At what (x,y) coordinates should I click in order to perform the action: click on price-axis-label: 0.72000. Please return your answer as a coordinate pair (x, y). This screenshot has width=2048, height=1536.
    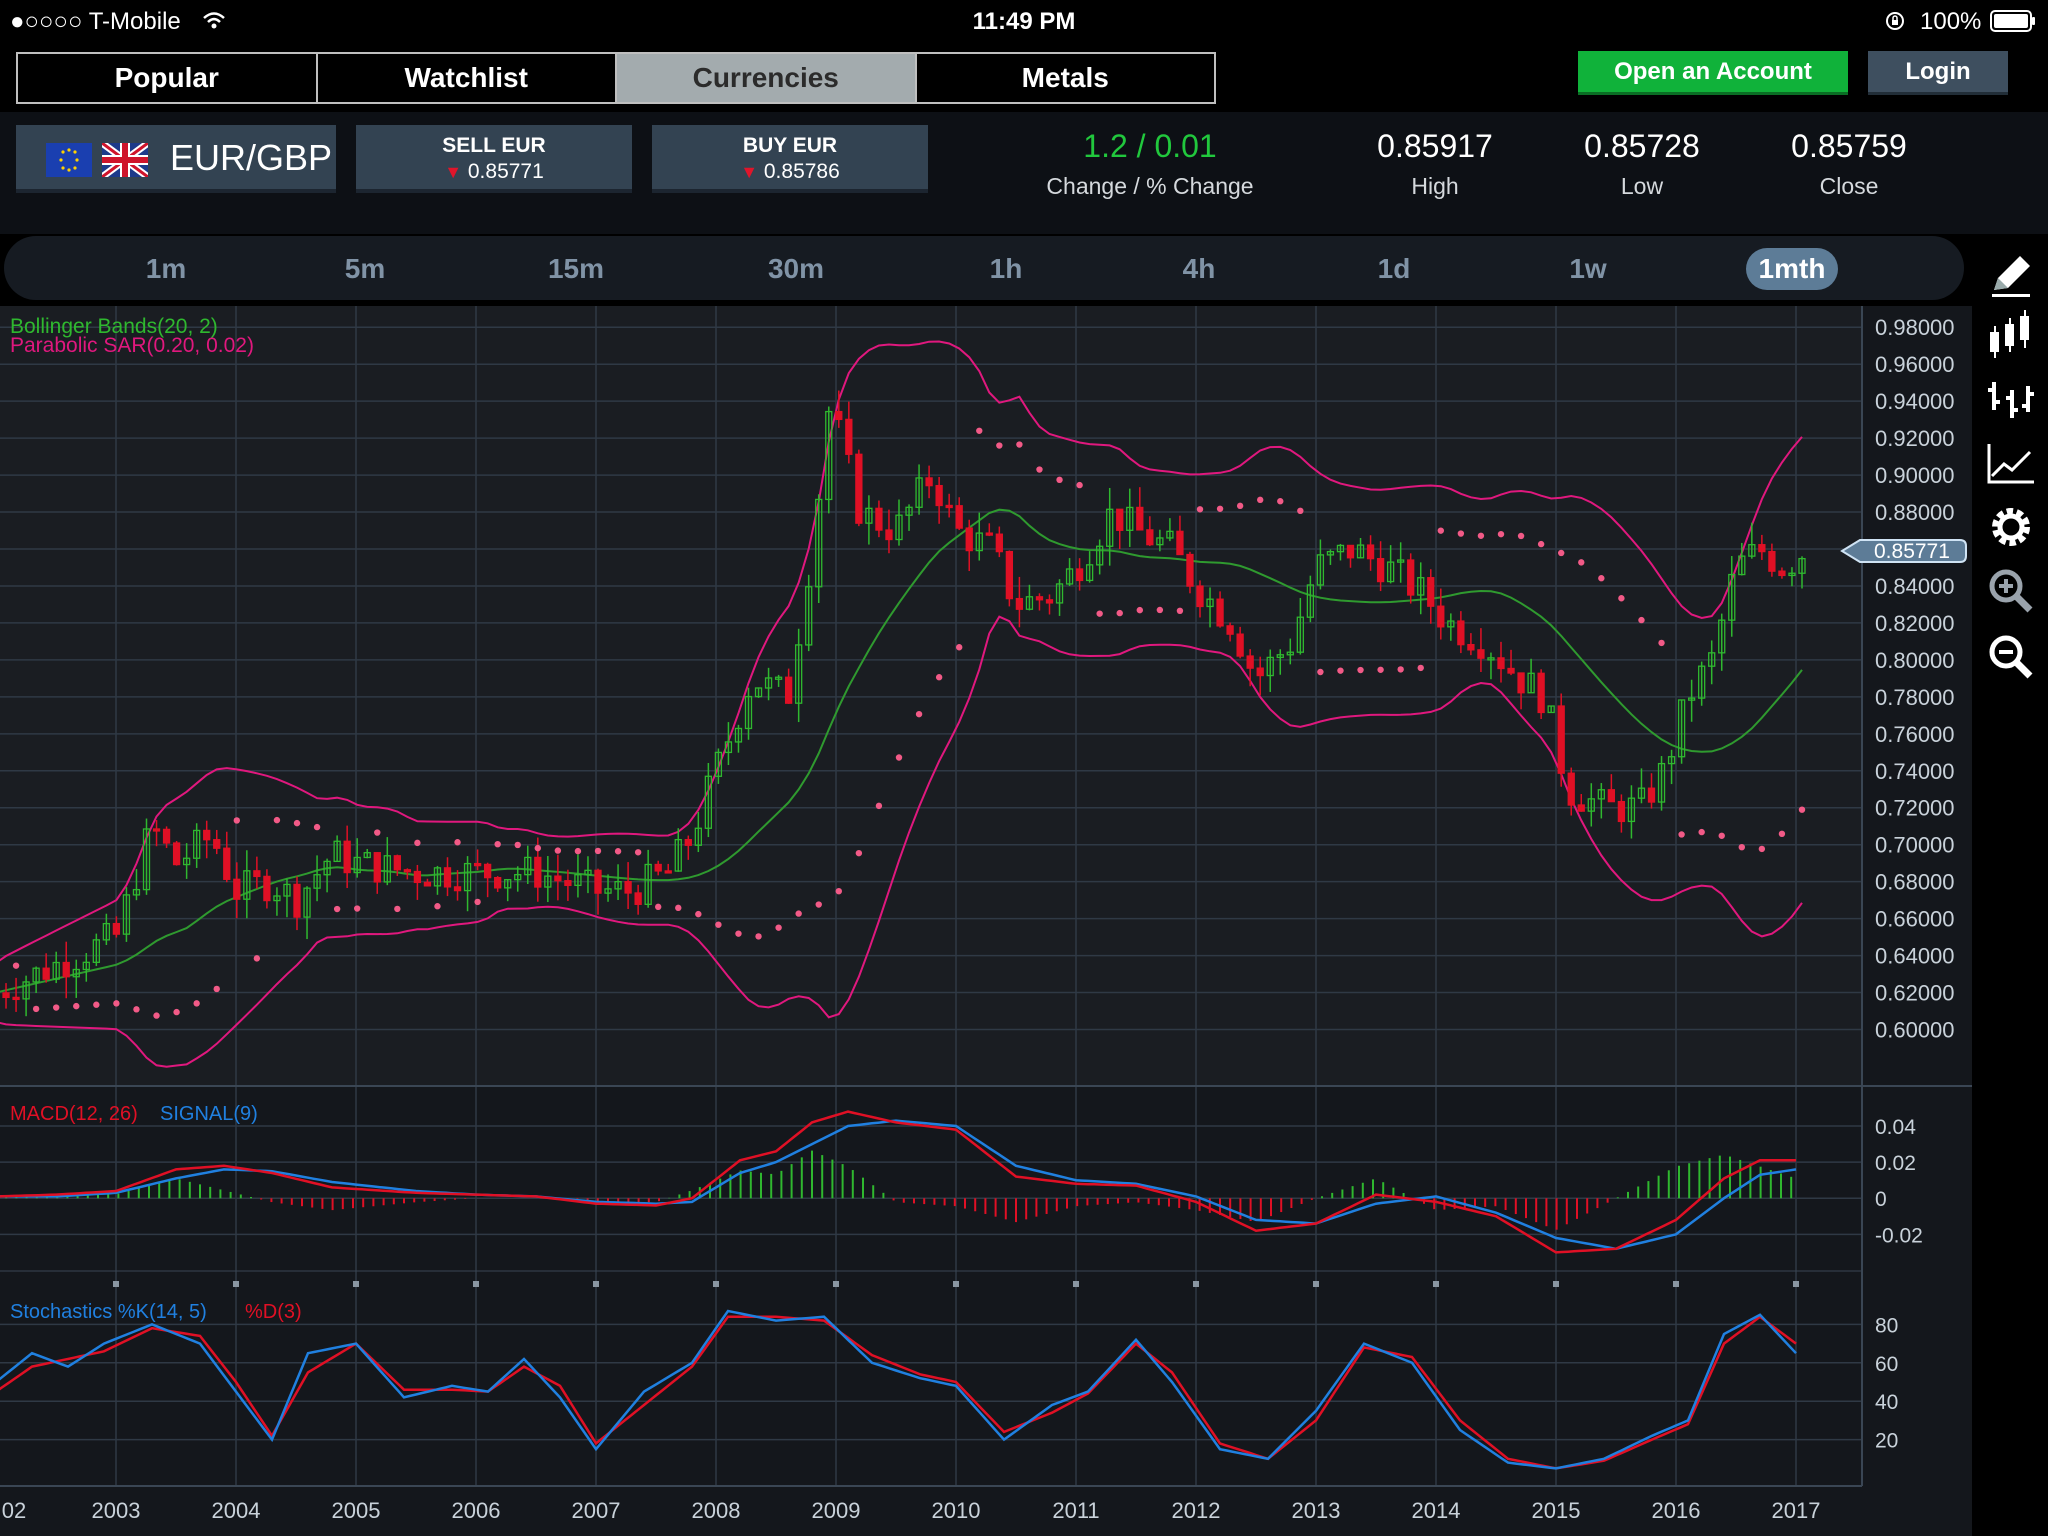
    Looking at the image, I should click on (1915, 808).